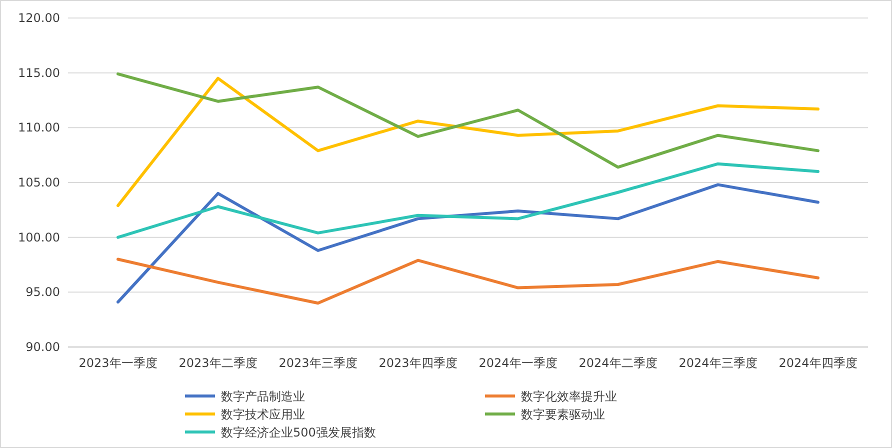  What do you see at coordinates (563, 415) in the screenshot?
I see `legend-label: 数字要素驱动业` at bounding box center [563, 415].